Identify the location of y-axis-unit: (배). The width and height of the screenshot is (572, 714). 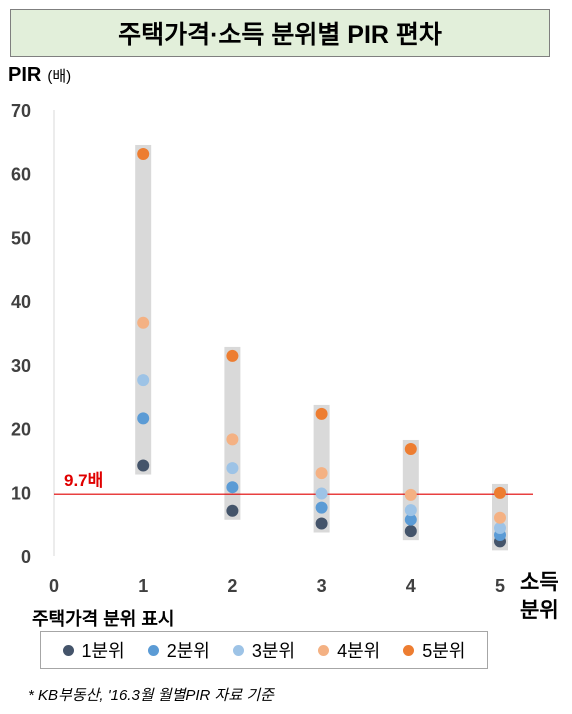
(59, 76).